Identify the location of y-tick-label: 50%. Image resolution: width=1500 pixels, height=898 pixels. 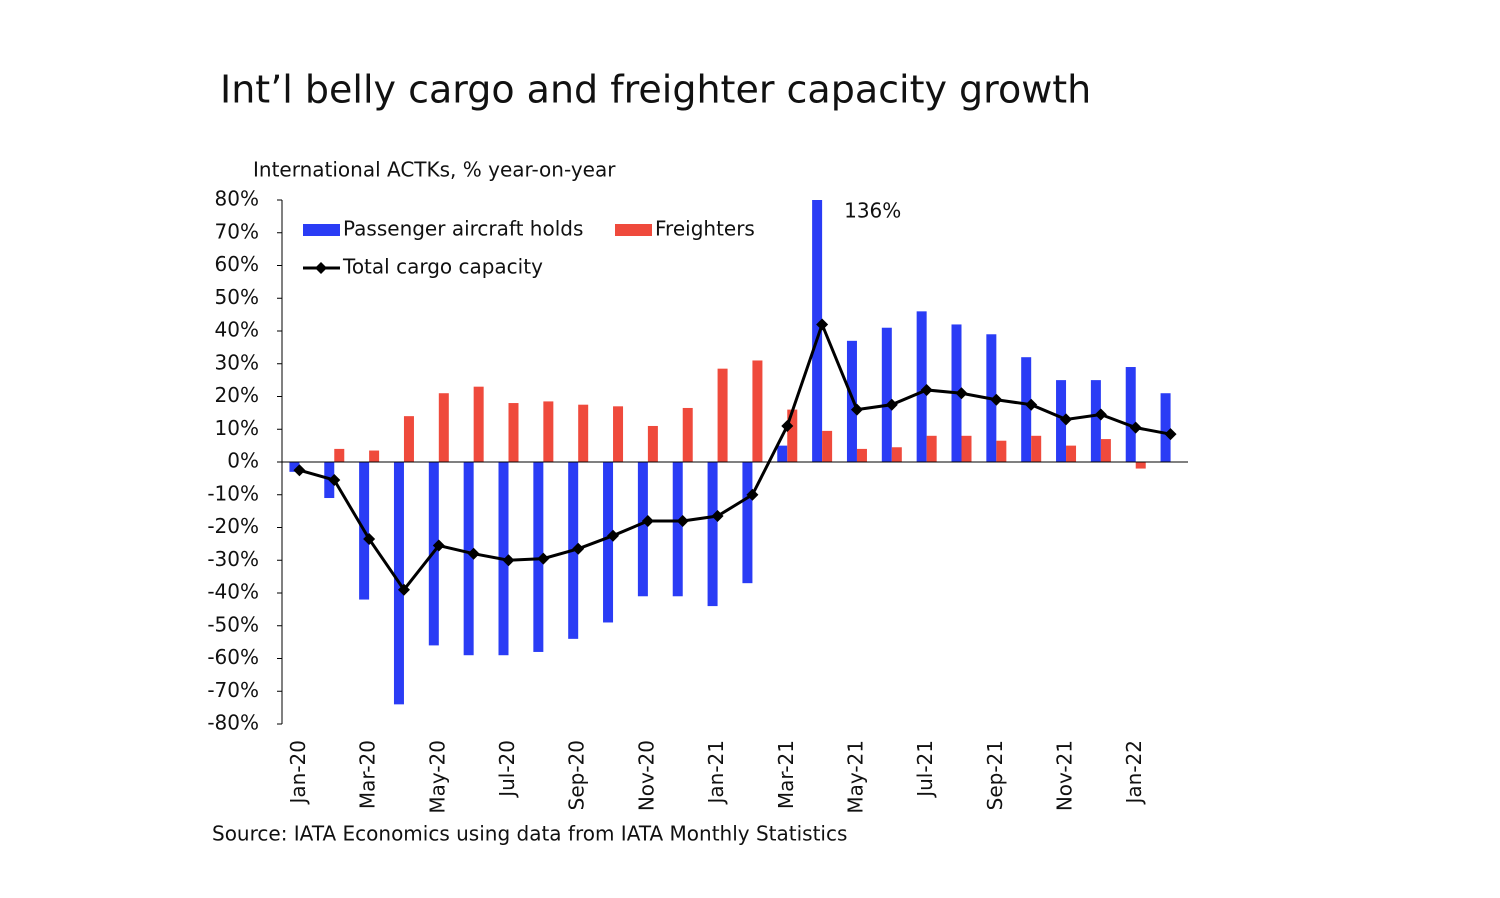
(237, 297).